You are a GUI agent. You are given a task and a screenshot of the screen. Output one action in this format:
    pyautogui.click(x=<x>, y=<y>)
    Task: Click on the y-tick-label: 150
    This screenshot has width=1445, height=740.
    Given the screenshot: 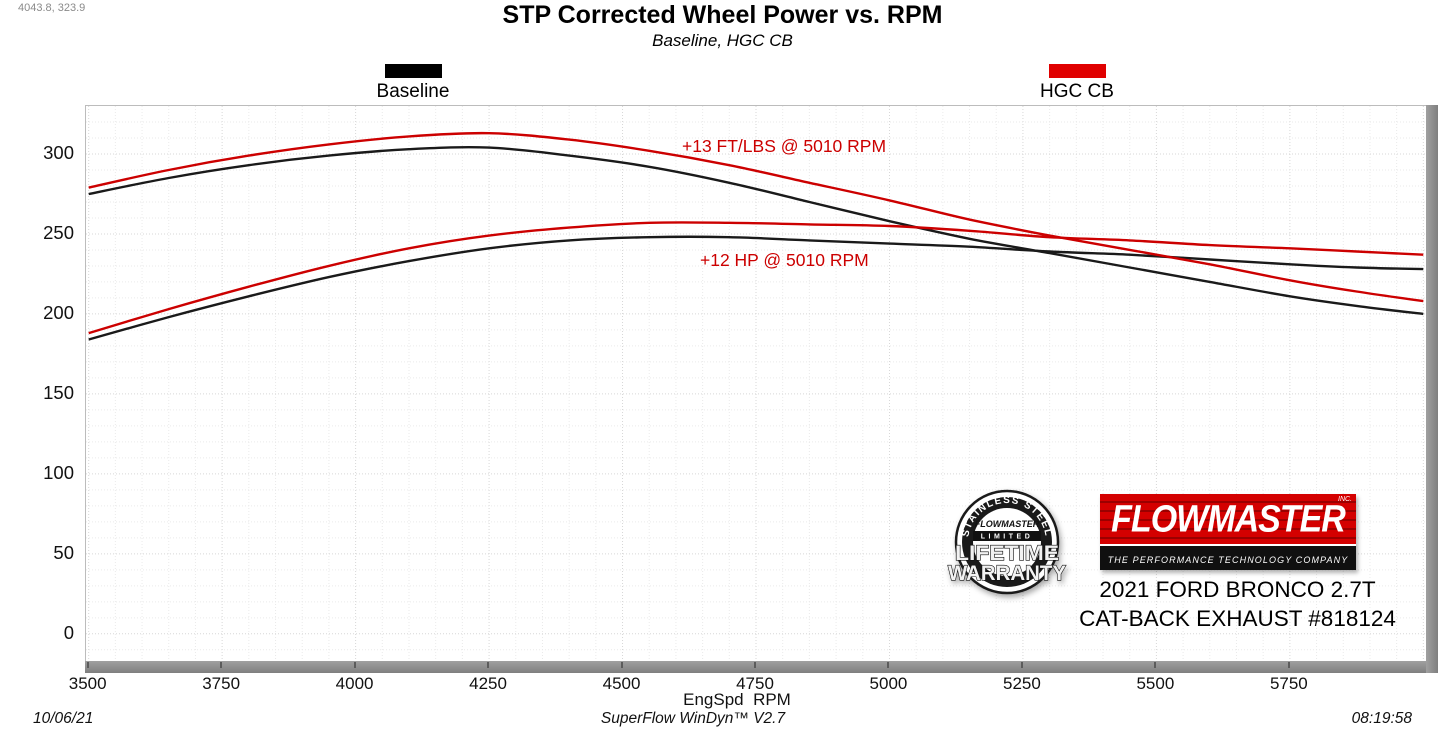 What is the action you would take?
    pyautogui.click(x=58, y=392)
    